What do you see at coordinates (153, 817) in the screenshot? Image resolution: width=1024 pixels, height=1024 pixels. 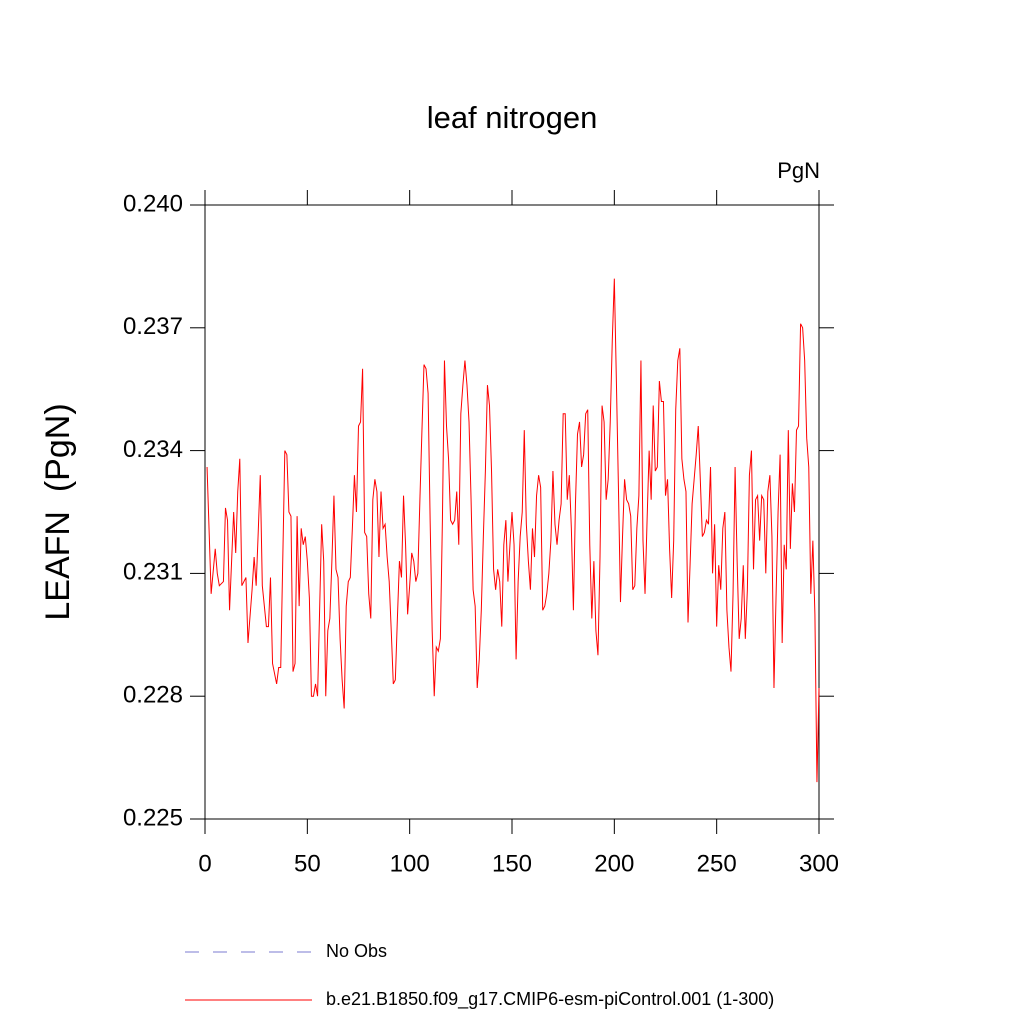 I see `y-tick-label: 0.225` at bounding box center [153, 817].